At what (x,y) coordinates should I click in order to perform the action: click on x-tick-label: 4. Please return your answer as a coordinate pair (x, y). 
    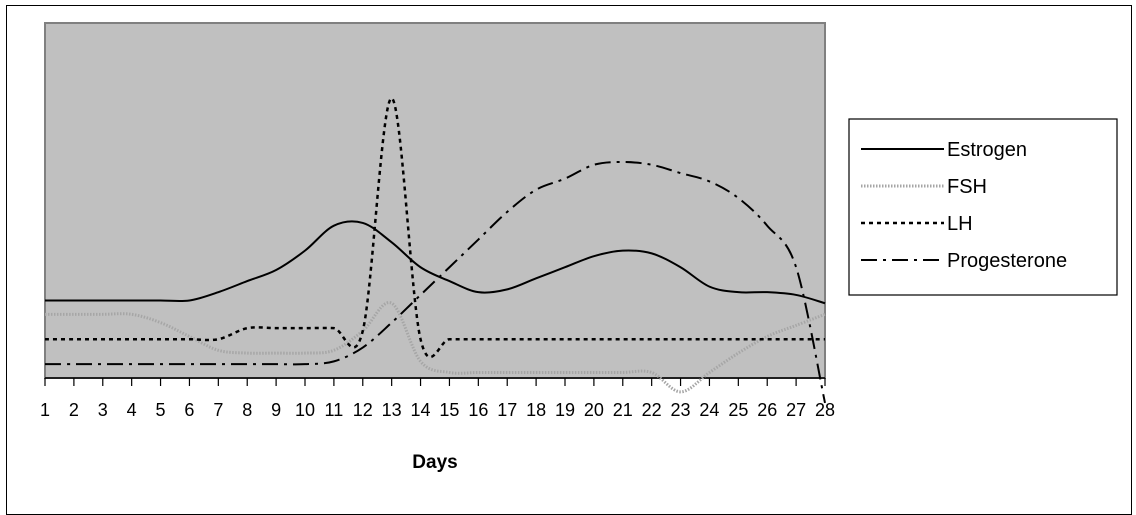
    Looking at the image, I should click on (132, 410).